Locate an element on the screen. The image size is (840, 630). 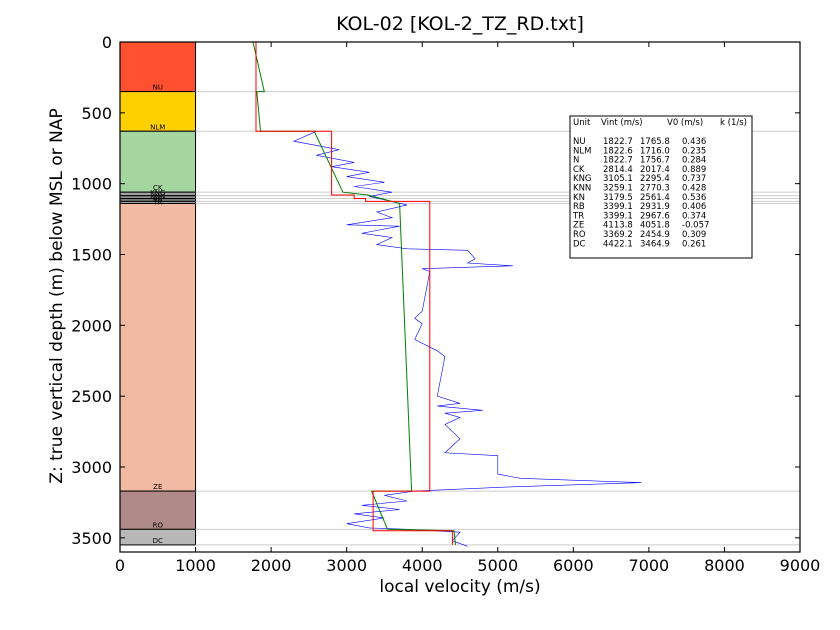
unit-label-nlm: NLM is located at coordinates (157, 127).